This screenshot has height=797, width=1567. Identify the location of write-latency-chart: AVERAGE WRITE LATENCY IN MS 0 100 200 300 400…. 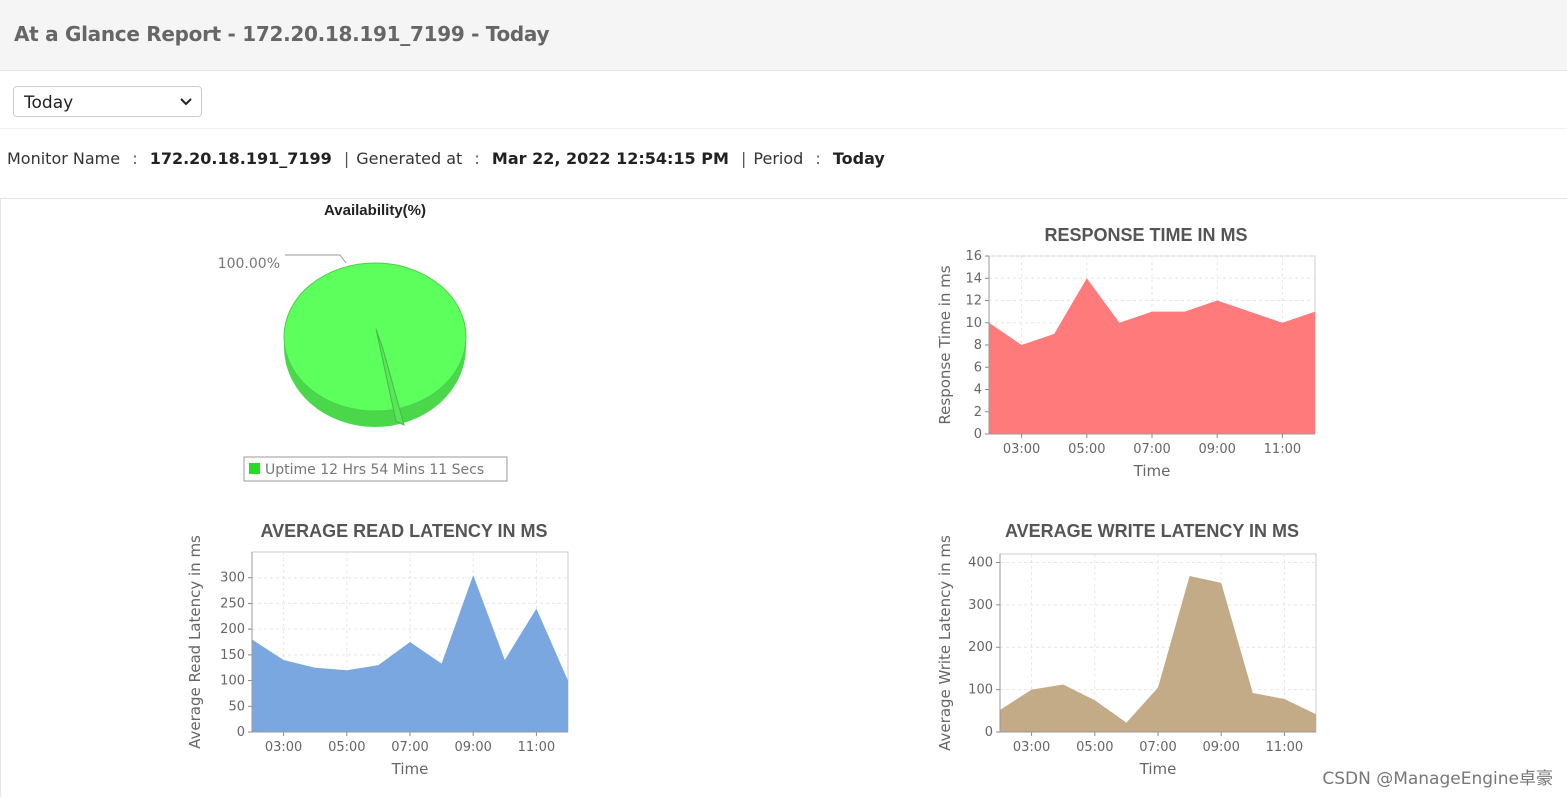
(1126, 649).